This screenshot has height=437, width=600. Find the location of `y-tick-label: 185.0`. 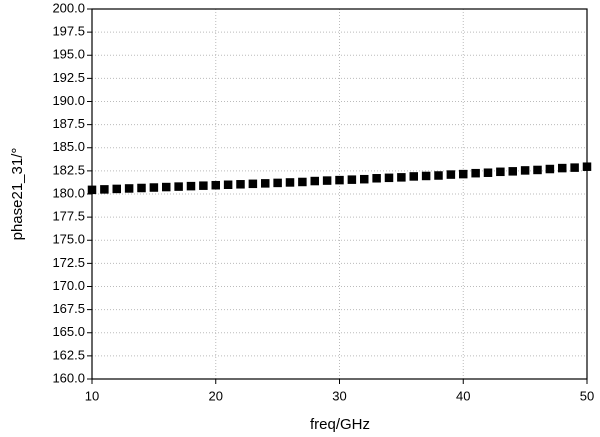

y-tick-label: 185.0 is located at coordinates (68, 146).